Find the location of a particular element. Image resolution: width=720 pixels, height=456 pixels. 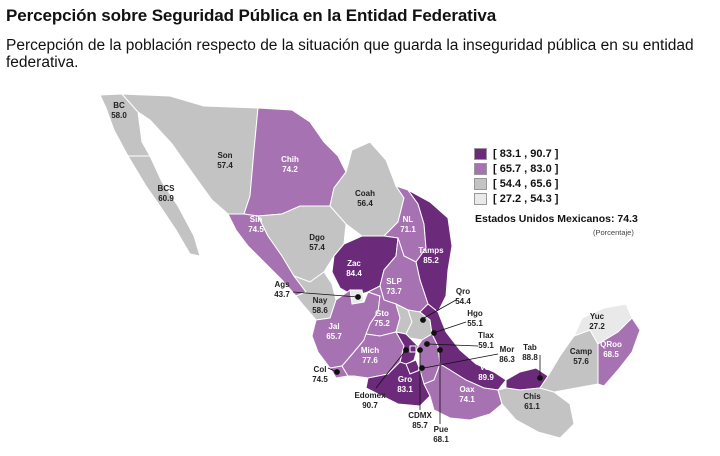

label-mich-abbr: Mich is located at coordinates (370, 350).